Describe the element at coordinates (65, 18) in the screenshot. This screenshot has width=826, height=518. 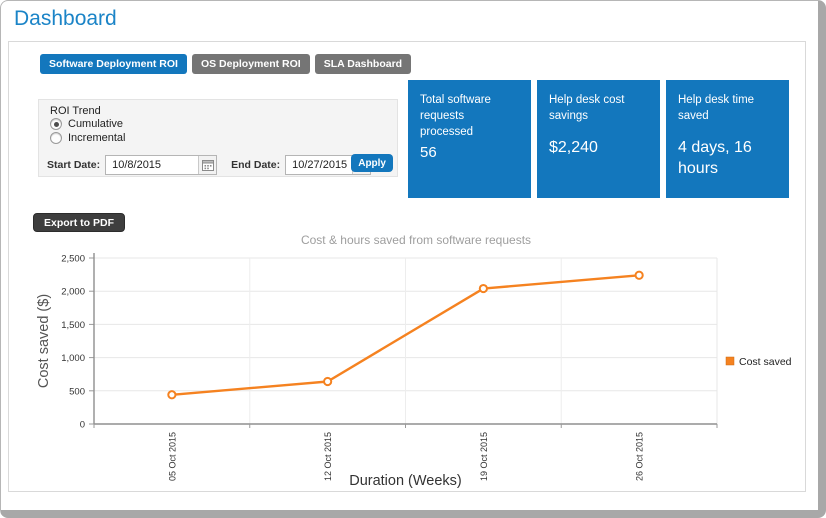
I see `page-title: Dashboard` at that location.